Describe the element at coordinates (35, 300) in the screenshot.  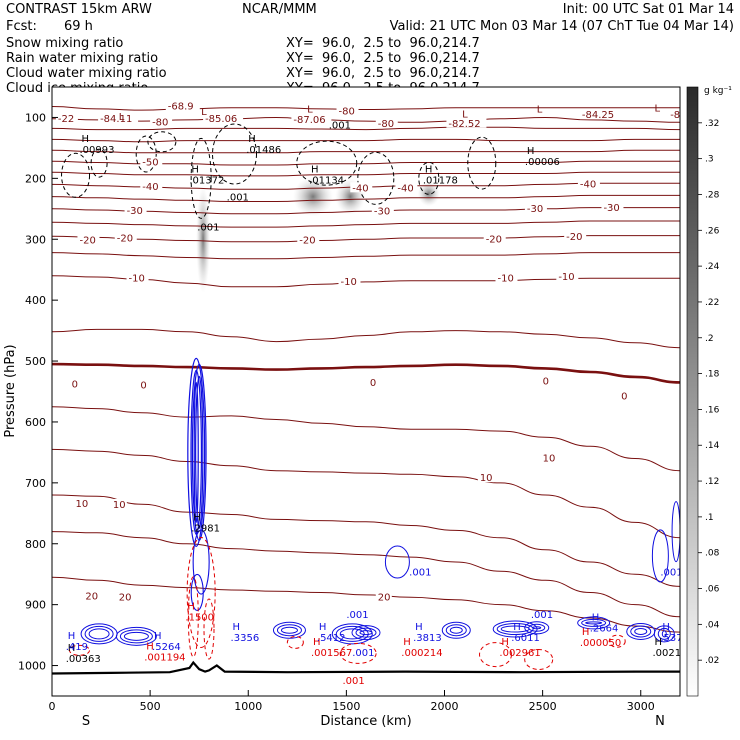
I see `y-tick-label: 400` at that location.